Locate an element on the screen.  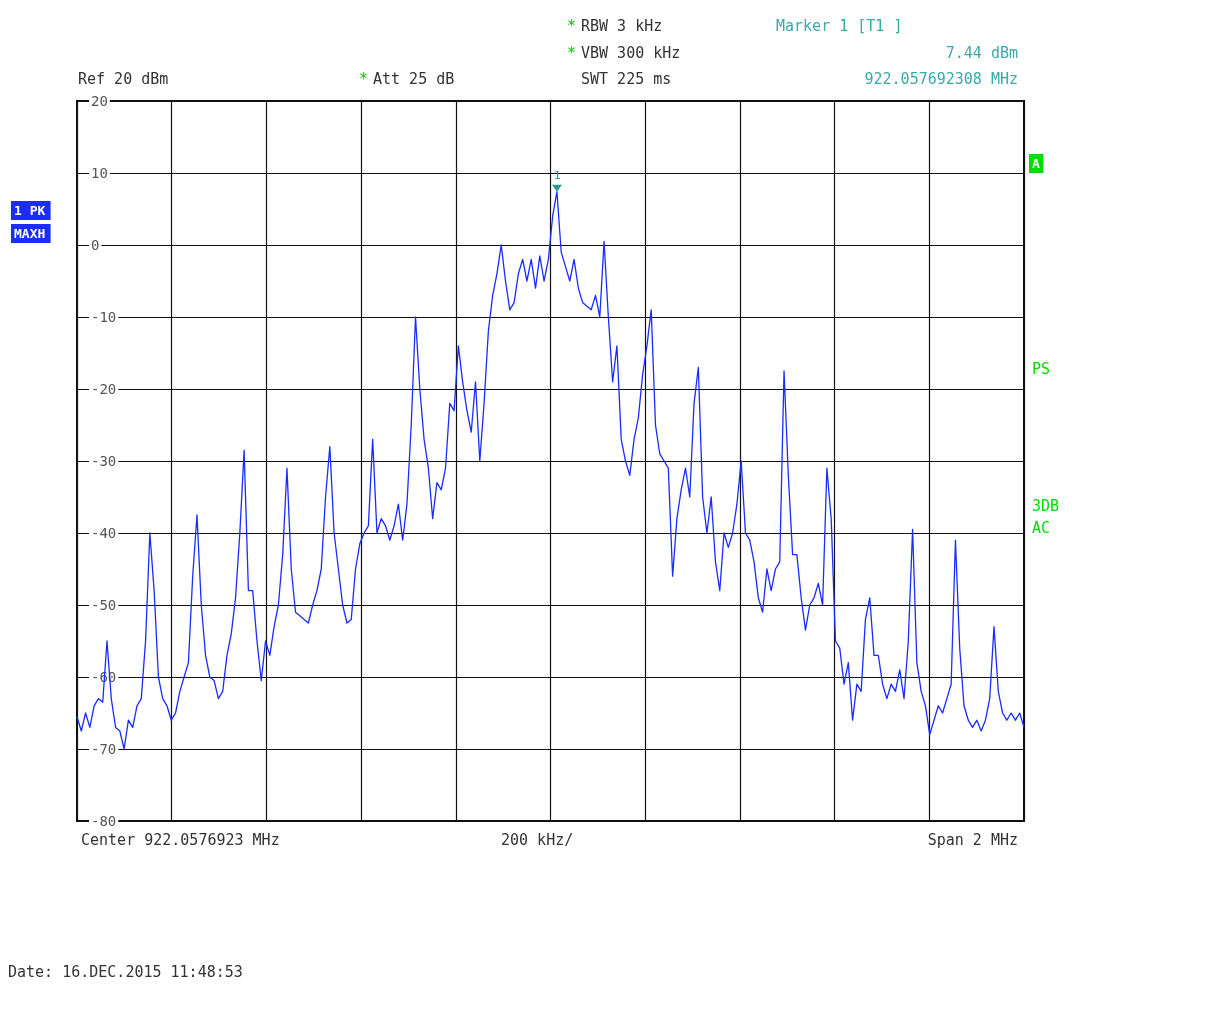
text: Att 25 dB is located at coordinates (414, 78).